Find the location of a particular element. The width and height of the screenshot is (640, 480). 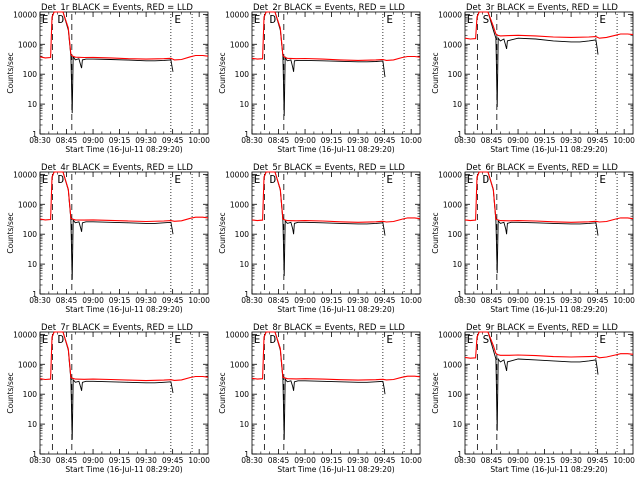

chart-title: Det_7r BLACK = Events, RED = LLD is located at coordinates (117, 328).